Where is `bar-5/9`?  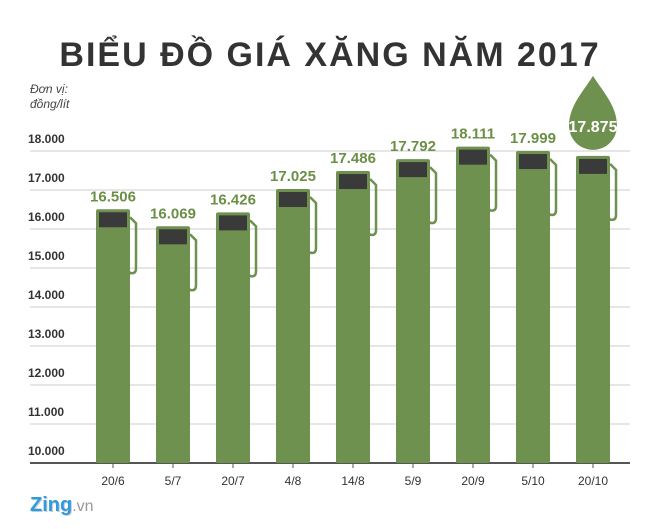 bar-5/9 is located at coordinates (417, 313).